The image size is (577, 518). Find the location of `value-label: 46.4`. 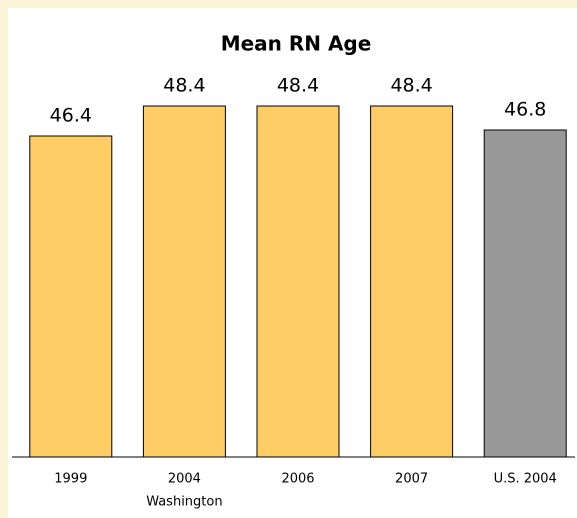

value-label: 46.4 is located at coordinates (71, 116).